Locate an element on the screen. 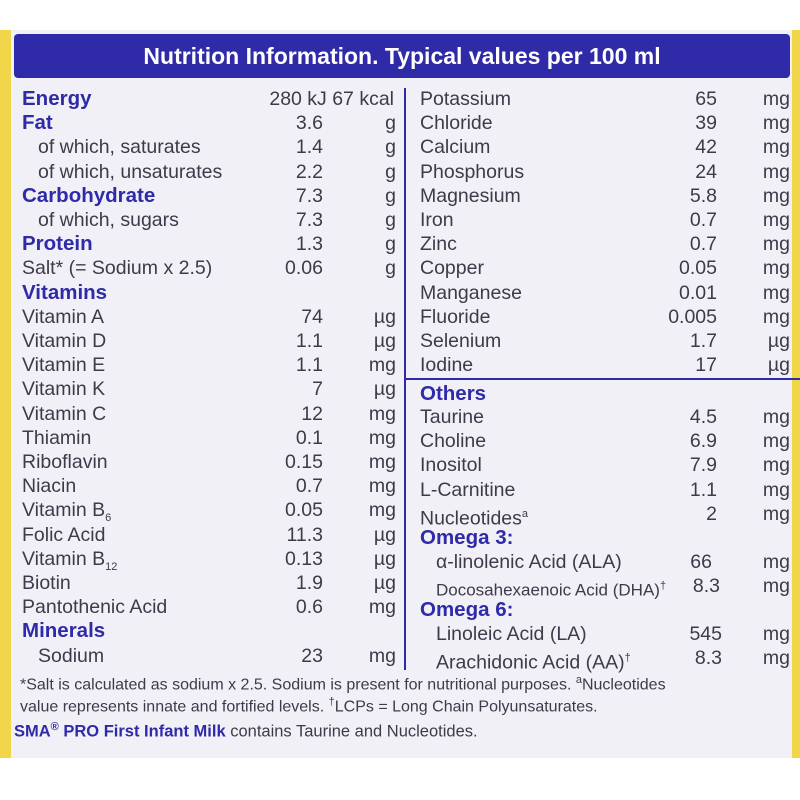 Image resolution: width=800 pixels, height=800 pixels. left-row: Niacin 0.7 mg is located at coordinates (400, 486).